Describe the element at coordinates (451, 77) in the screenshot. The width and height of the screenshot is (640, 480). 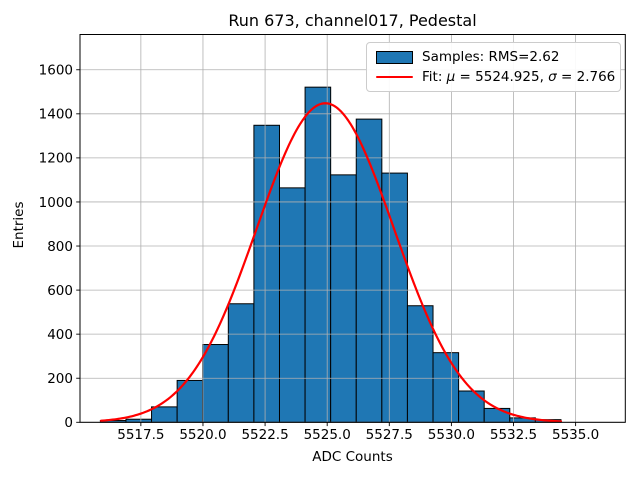
I see `mu-symbol: μ` at that location.